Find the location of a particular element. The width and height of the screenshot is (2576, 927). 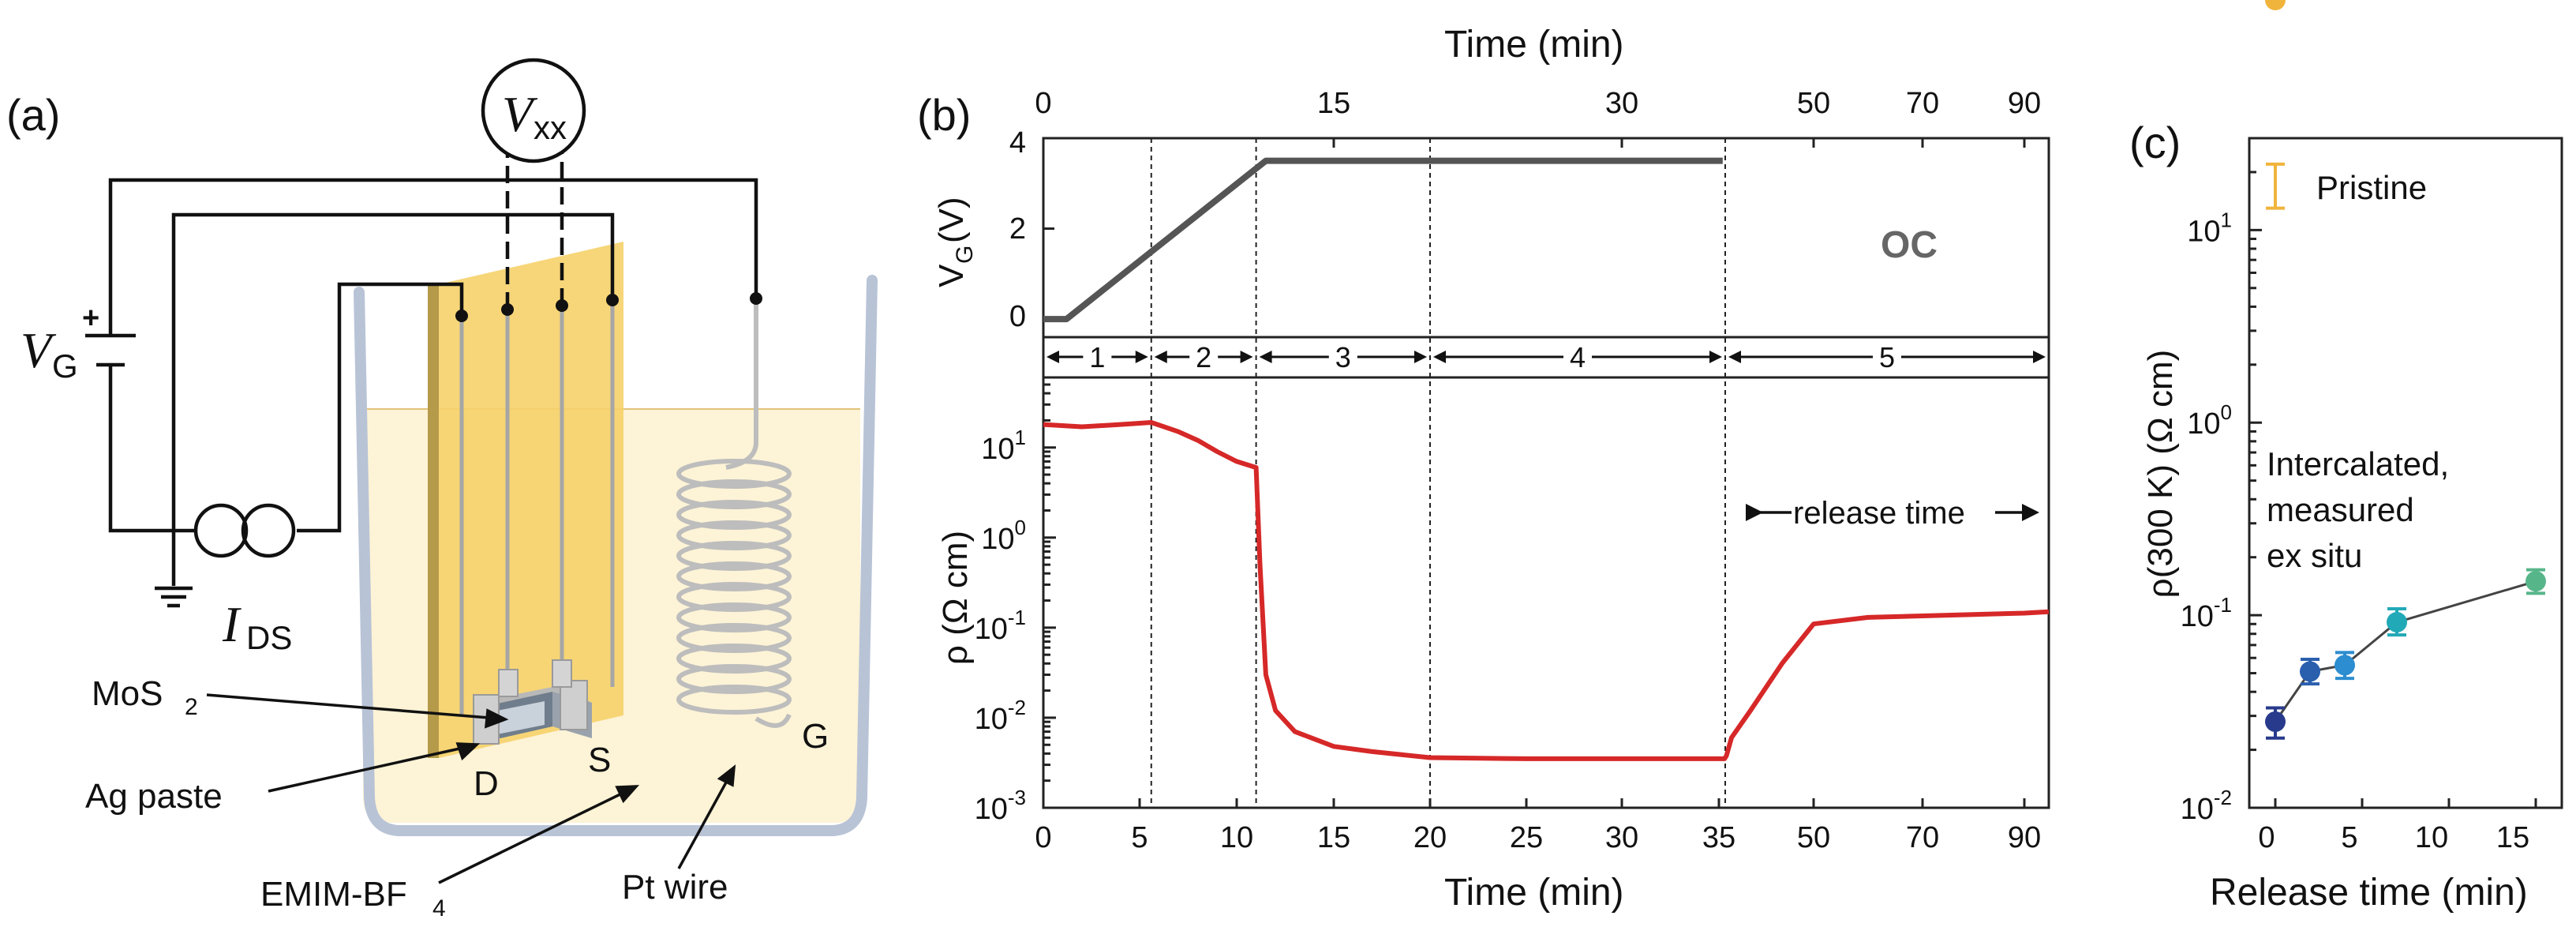

substrate-edge is located at coordinates (433, 521).